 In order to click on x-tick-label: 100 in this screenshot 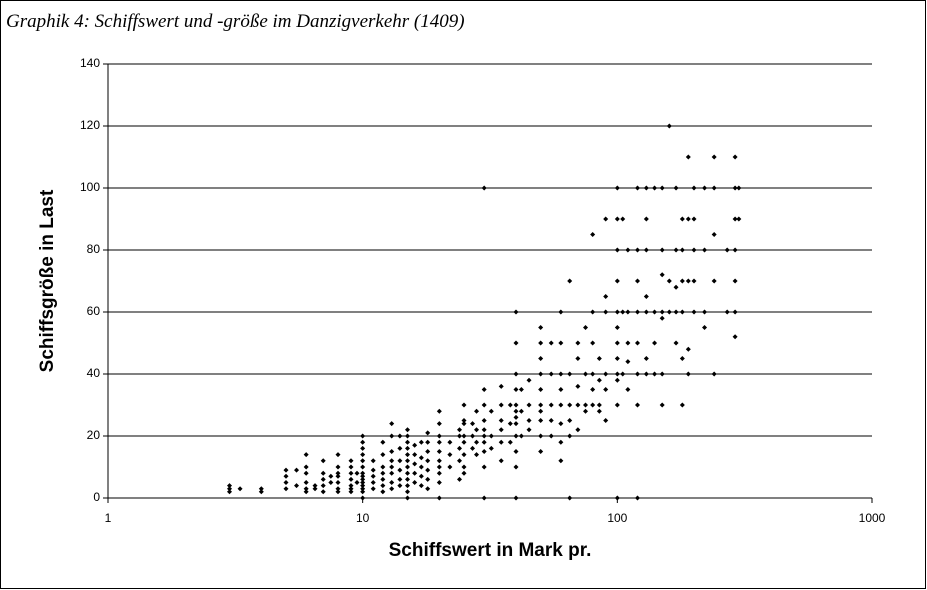, I will do `click(617, 518)`.